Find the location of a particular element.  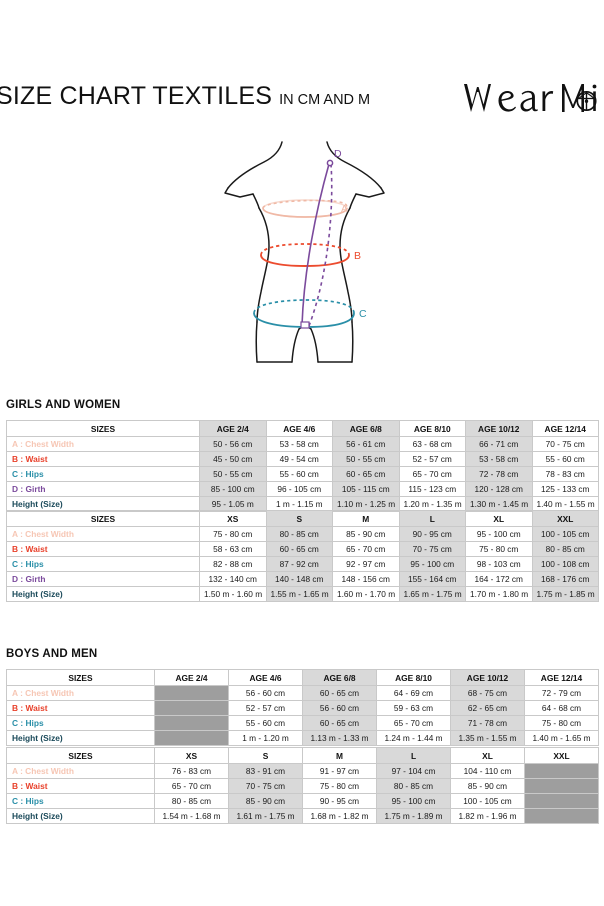

column-header: AGE 4/6 is located at coordinates (299, 428).